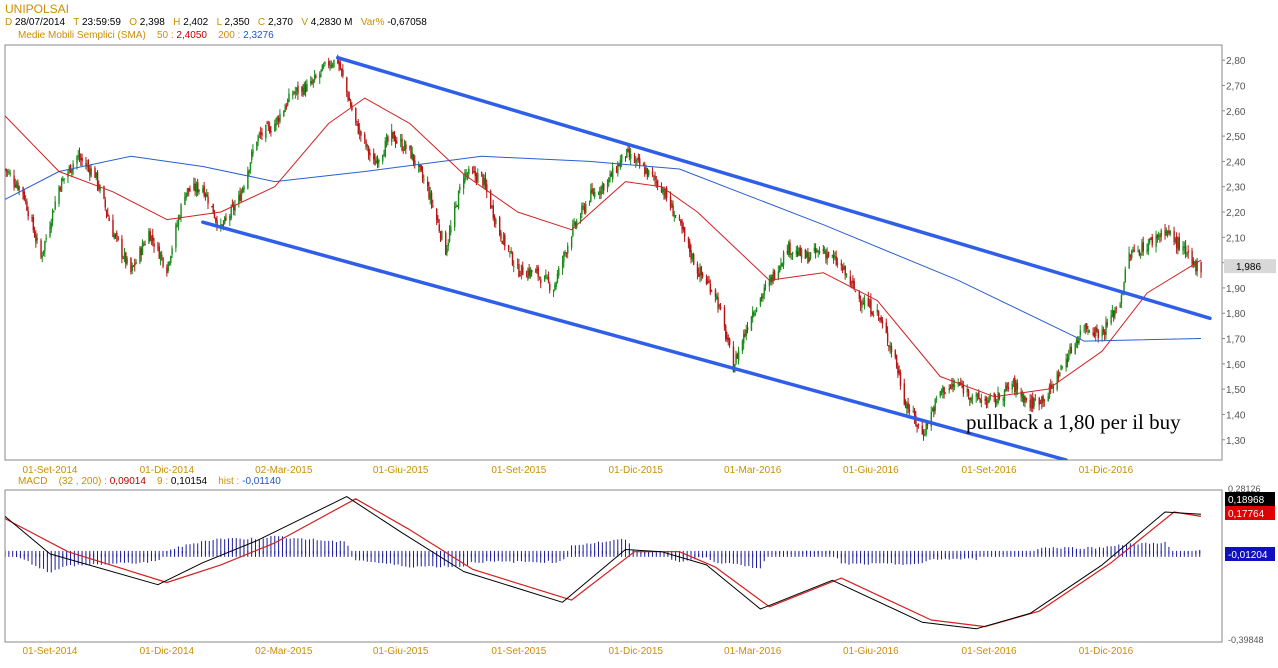 Image resolution: width=1278 pixels, height=668 pixels. Describe the element at coordinates (37, 9) in the screenshot. I see `symbol-title: UNIPOLSAI` at that location.